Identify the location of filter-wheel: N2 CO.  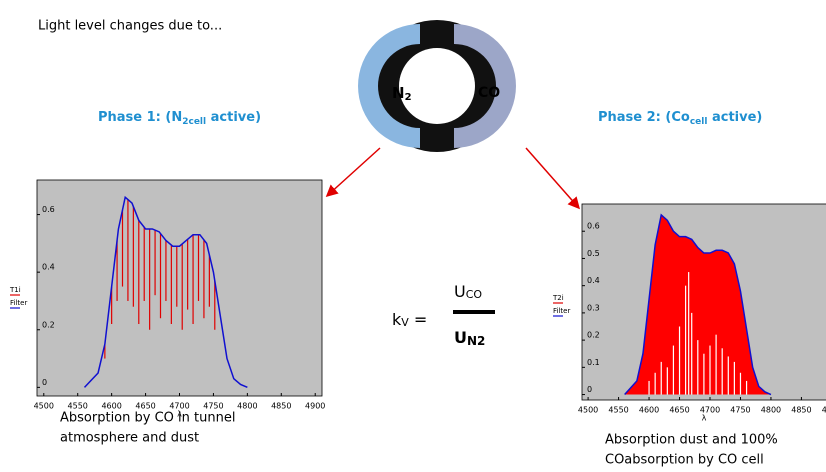
(437, 86).